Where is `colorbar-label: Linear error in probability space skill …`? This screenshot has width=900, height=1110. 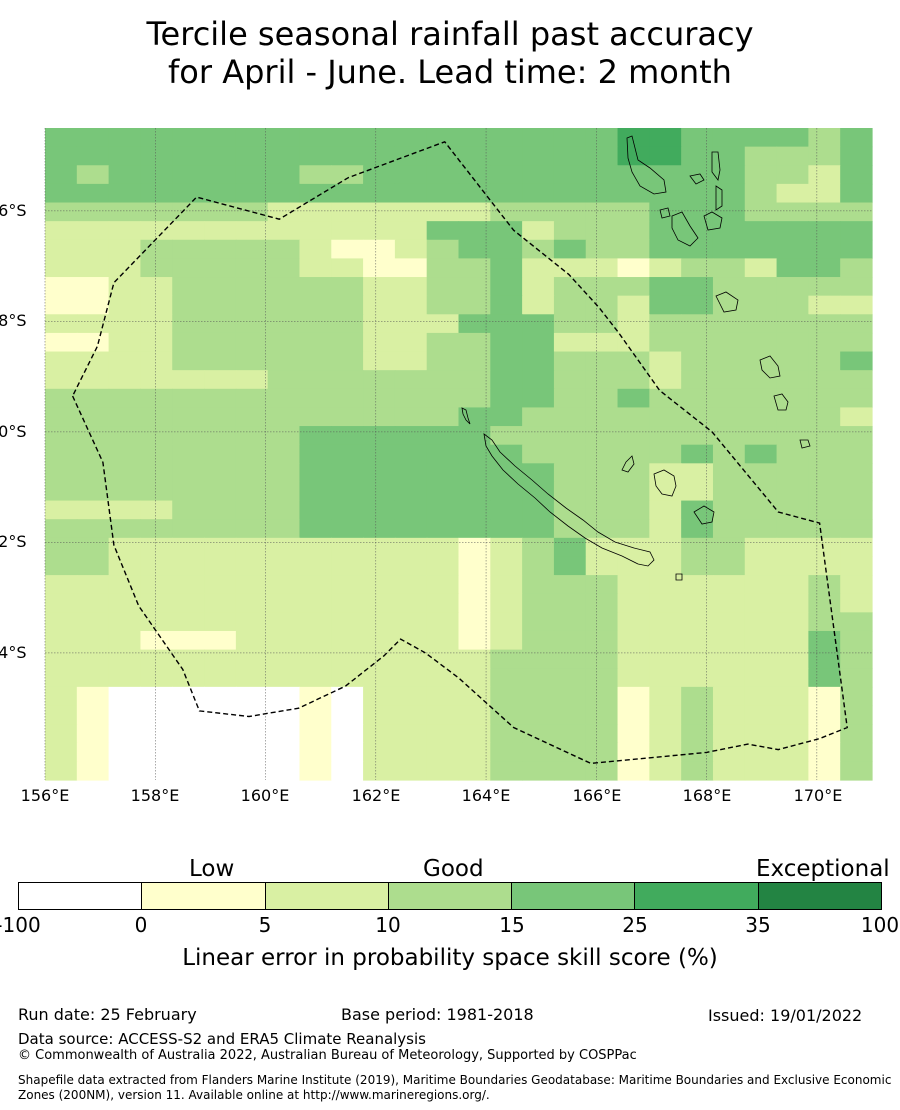 colorbar-label: Linear error in probability space skill … is located at coordinates (450, 958).